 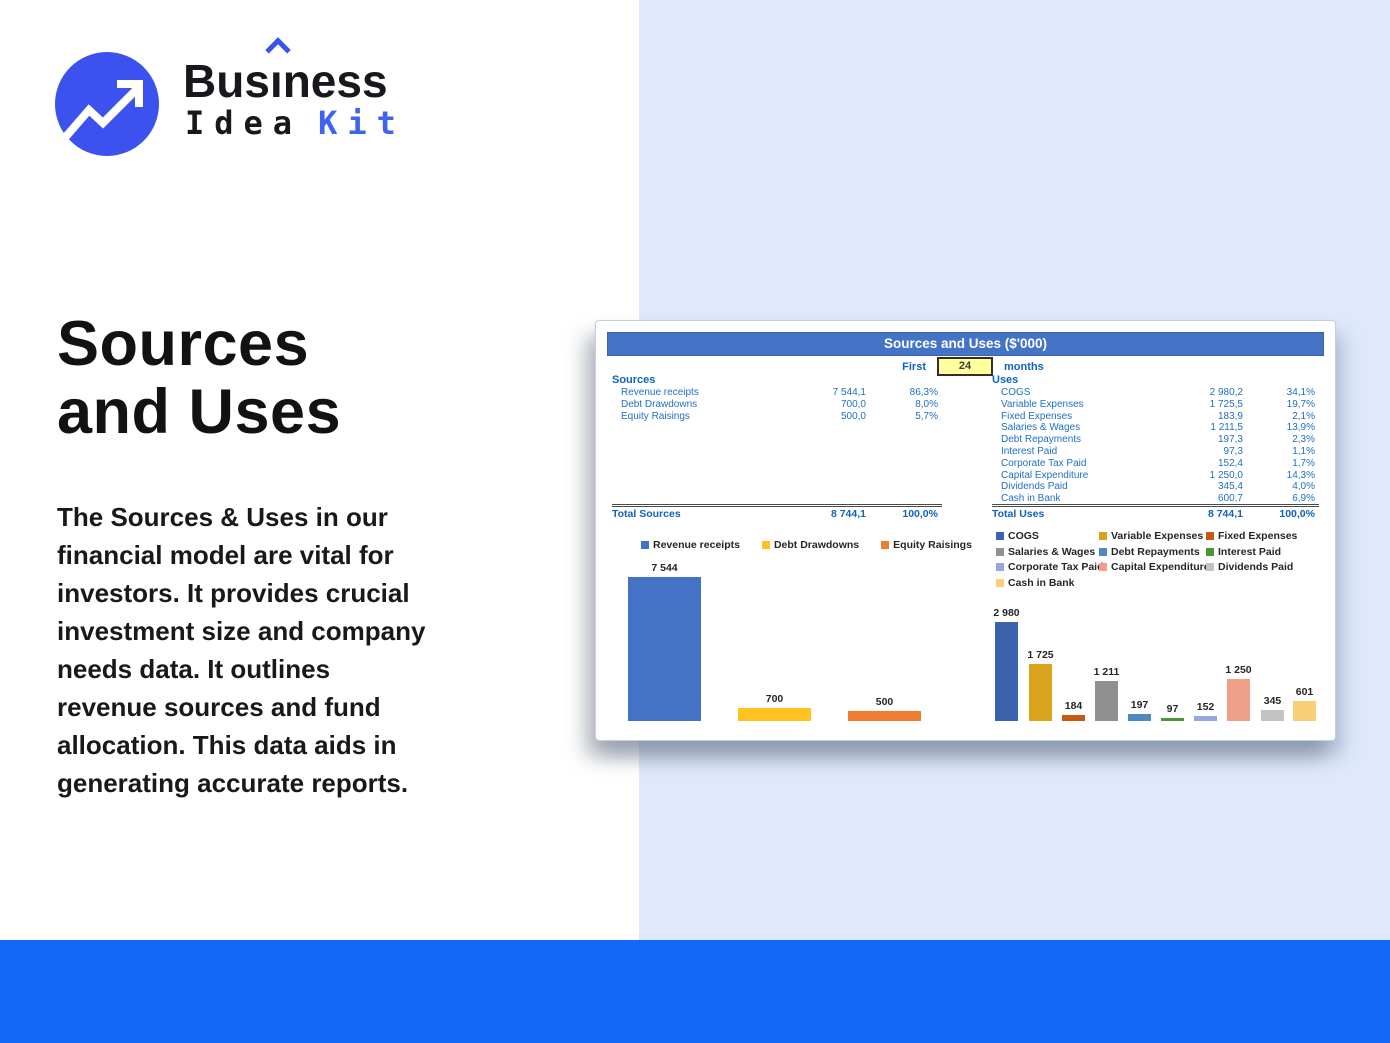 I want to click on description-line: investment size and company, so click(x=241, y=631).